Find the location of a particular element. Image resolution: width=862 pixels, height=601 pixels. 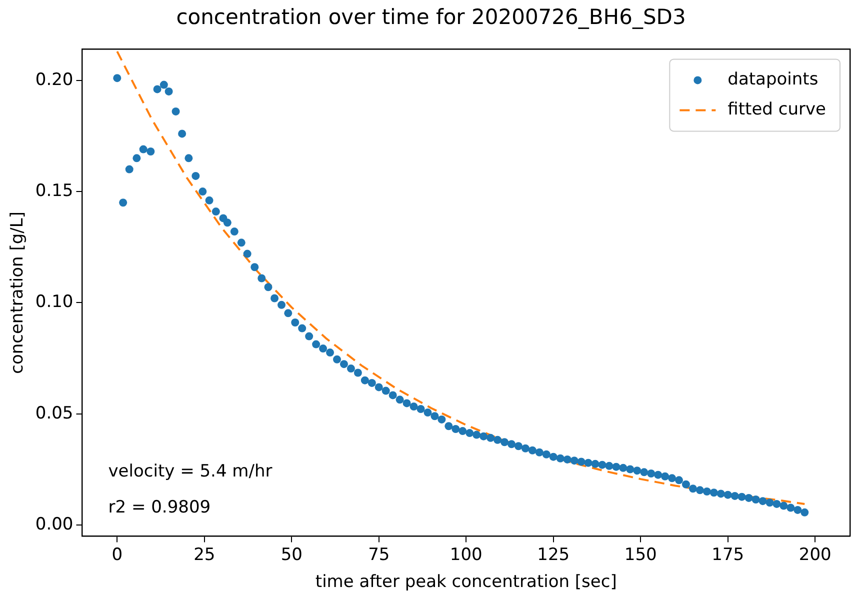

x-axis-title: time after peak concentration [sec] is located at coordinates (466, 582).